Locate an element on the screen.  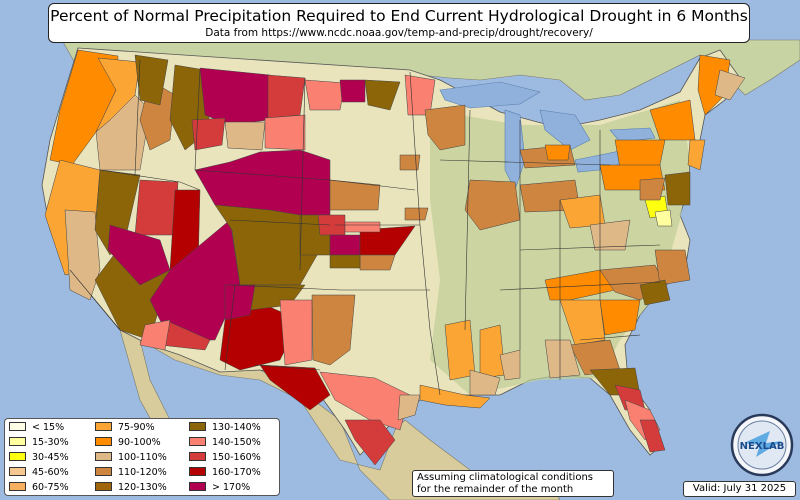
legend-label: 130-140% is located at coordinates (236, 427).